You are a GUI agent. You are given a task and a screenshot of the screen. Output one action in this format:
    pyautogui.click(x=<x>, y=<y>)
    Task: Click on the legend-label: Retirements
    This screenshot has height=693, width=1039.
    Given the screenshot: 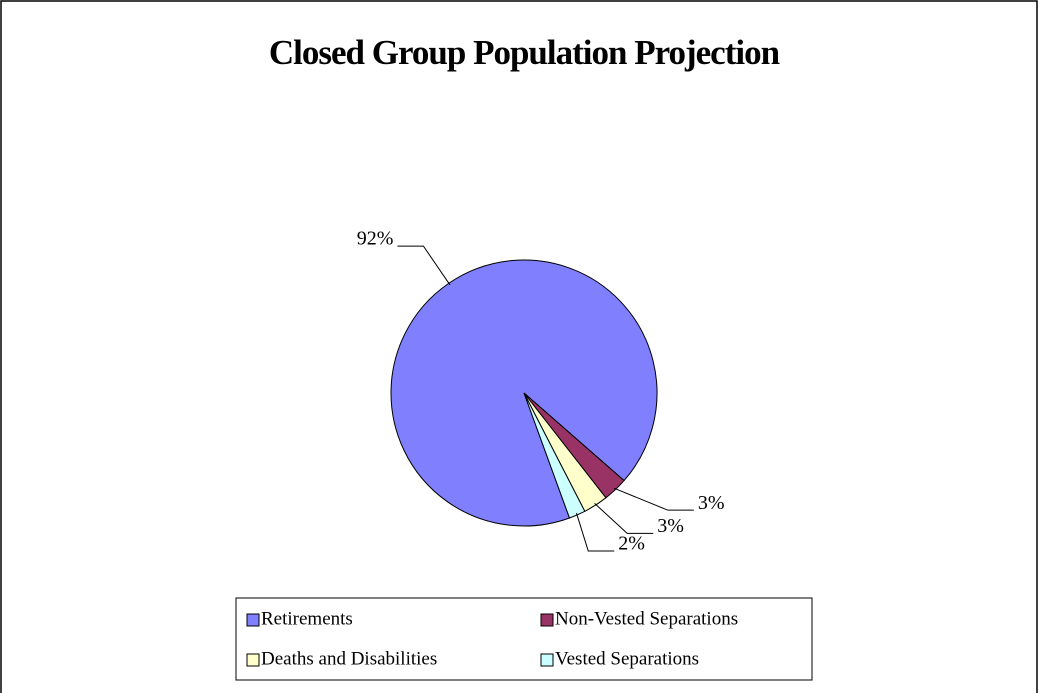 What is the action you would take?
    pyautogui.click(x=307, y=618)
    